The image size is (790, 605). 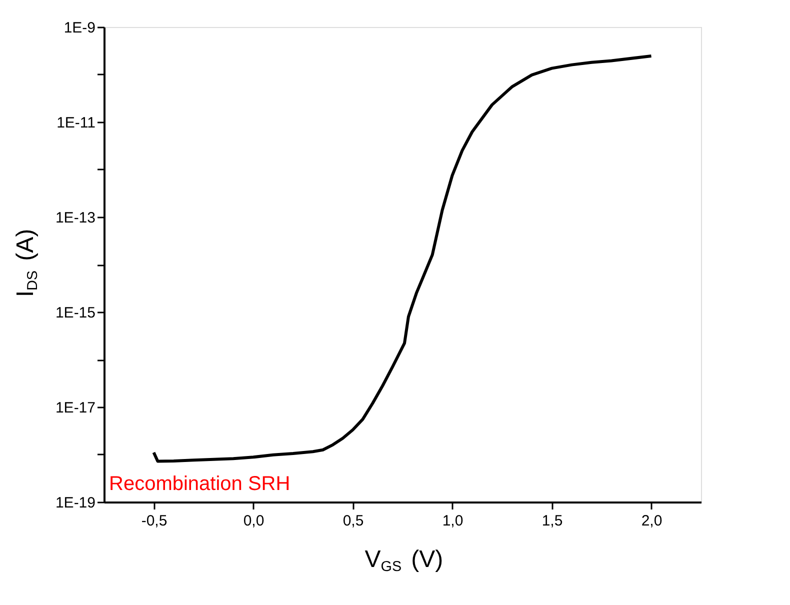 What do you see at coordinates (80, 28) in the screenshot?
I see `y-tick-label: 1E-9` at bounding box center [80, 28].